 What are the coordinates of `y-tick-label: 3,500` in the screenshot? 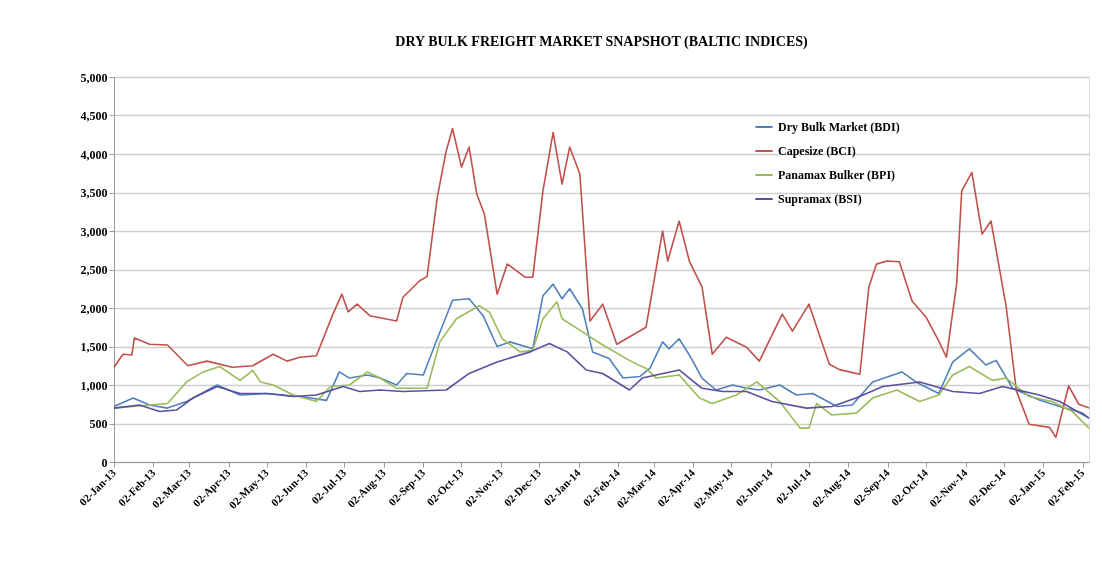 It's located at (94, 193).